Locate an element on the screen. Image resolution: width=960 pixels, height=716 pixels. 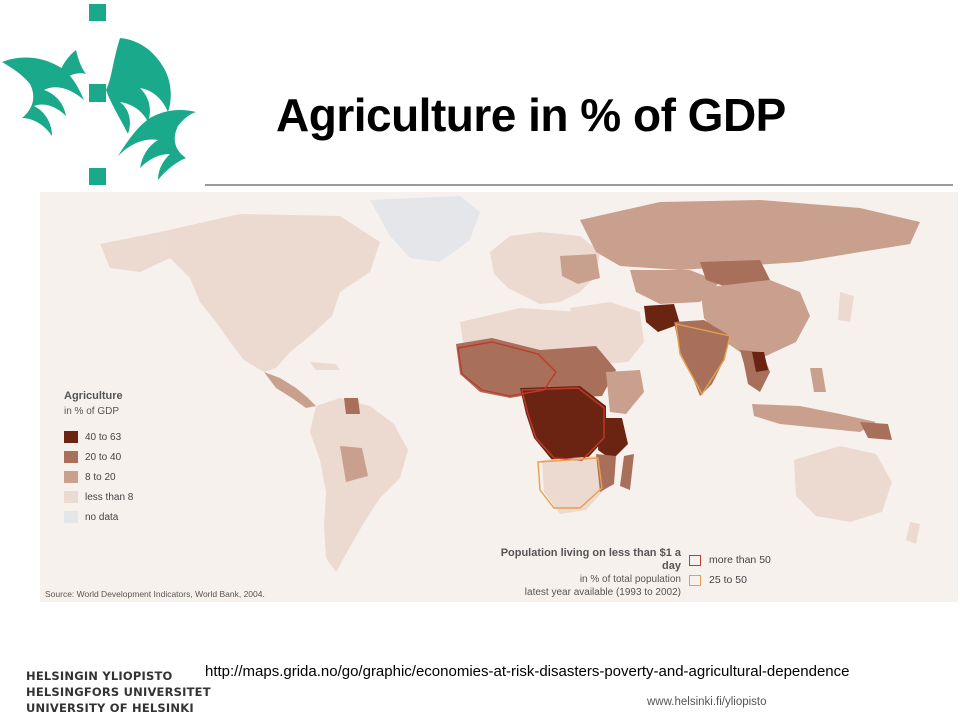
poverty-legend-keys: more than 50 25 to 50 is located at coordinates (730, 570).